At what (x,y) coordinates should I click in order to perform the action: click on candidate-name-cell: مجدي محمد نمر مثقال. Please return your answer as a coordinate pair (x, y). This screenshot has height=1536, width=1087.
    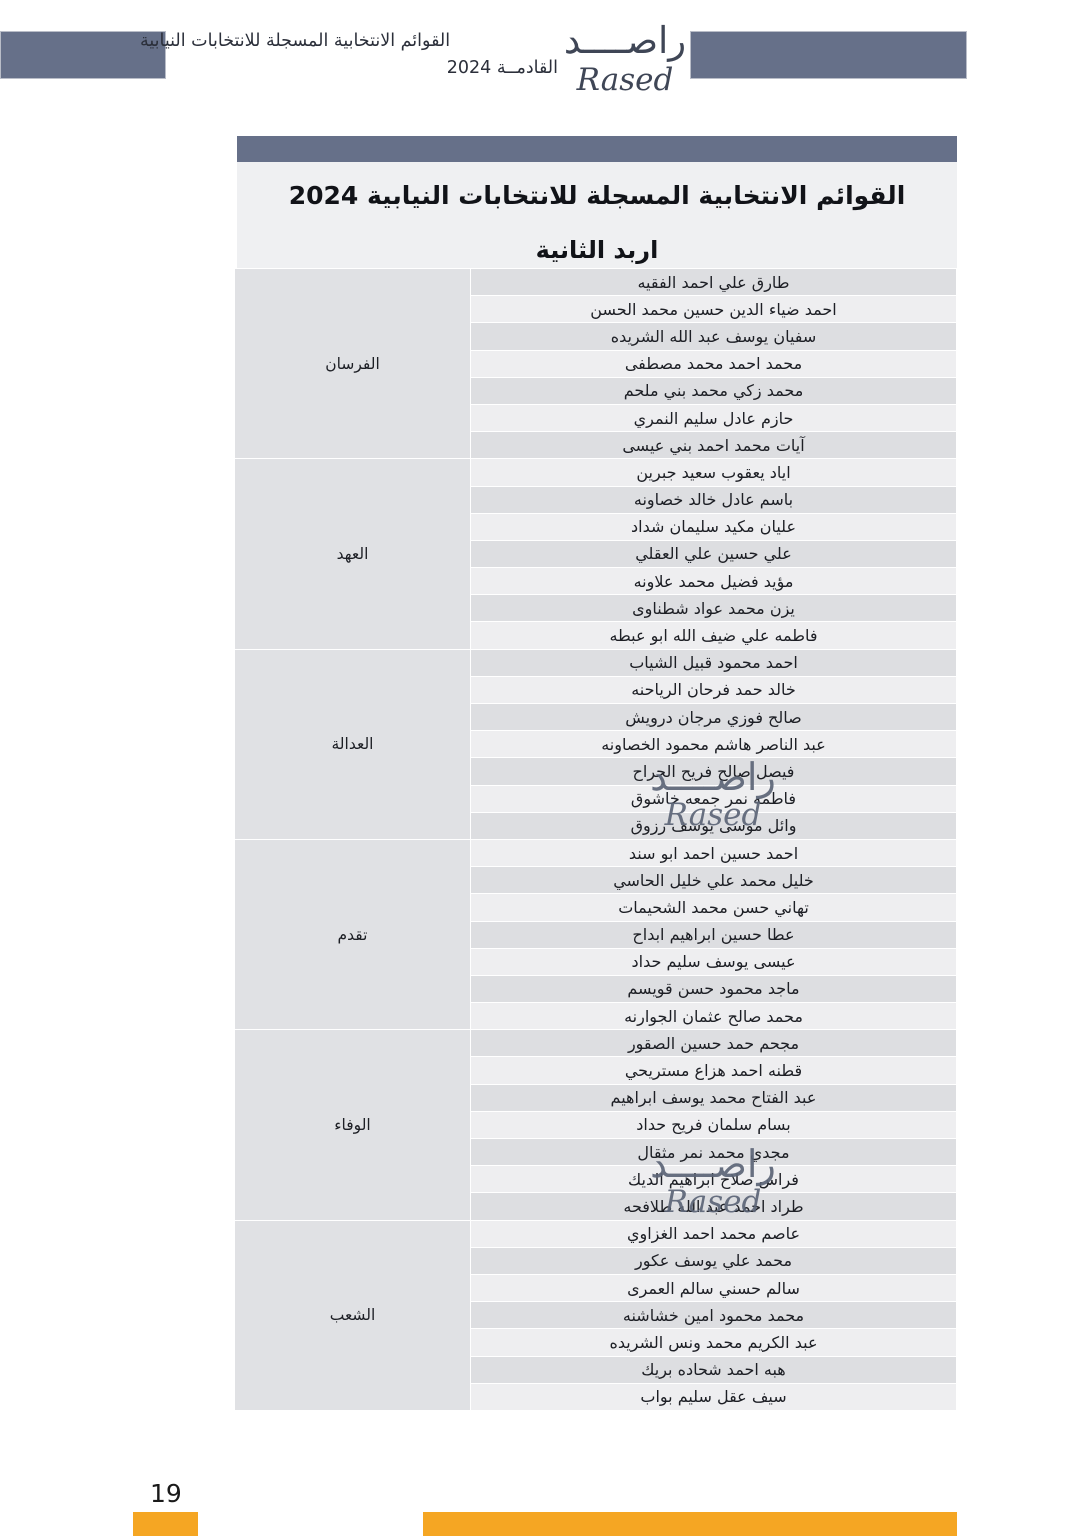
    Looking at the image, I should click on (713, 1152).